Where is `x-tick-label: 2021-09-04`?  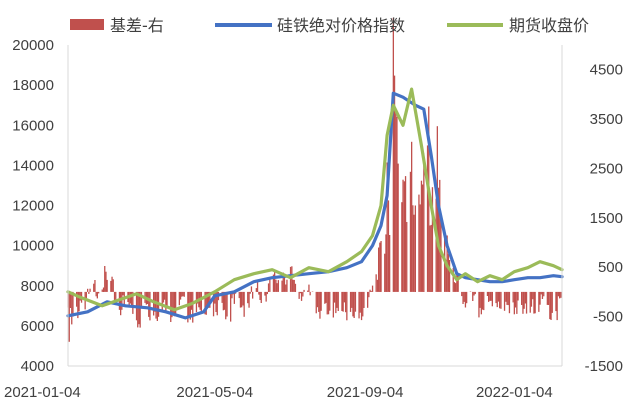 x-tick-label: 2021-09-04 is located at coordinates (365, 392).